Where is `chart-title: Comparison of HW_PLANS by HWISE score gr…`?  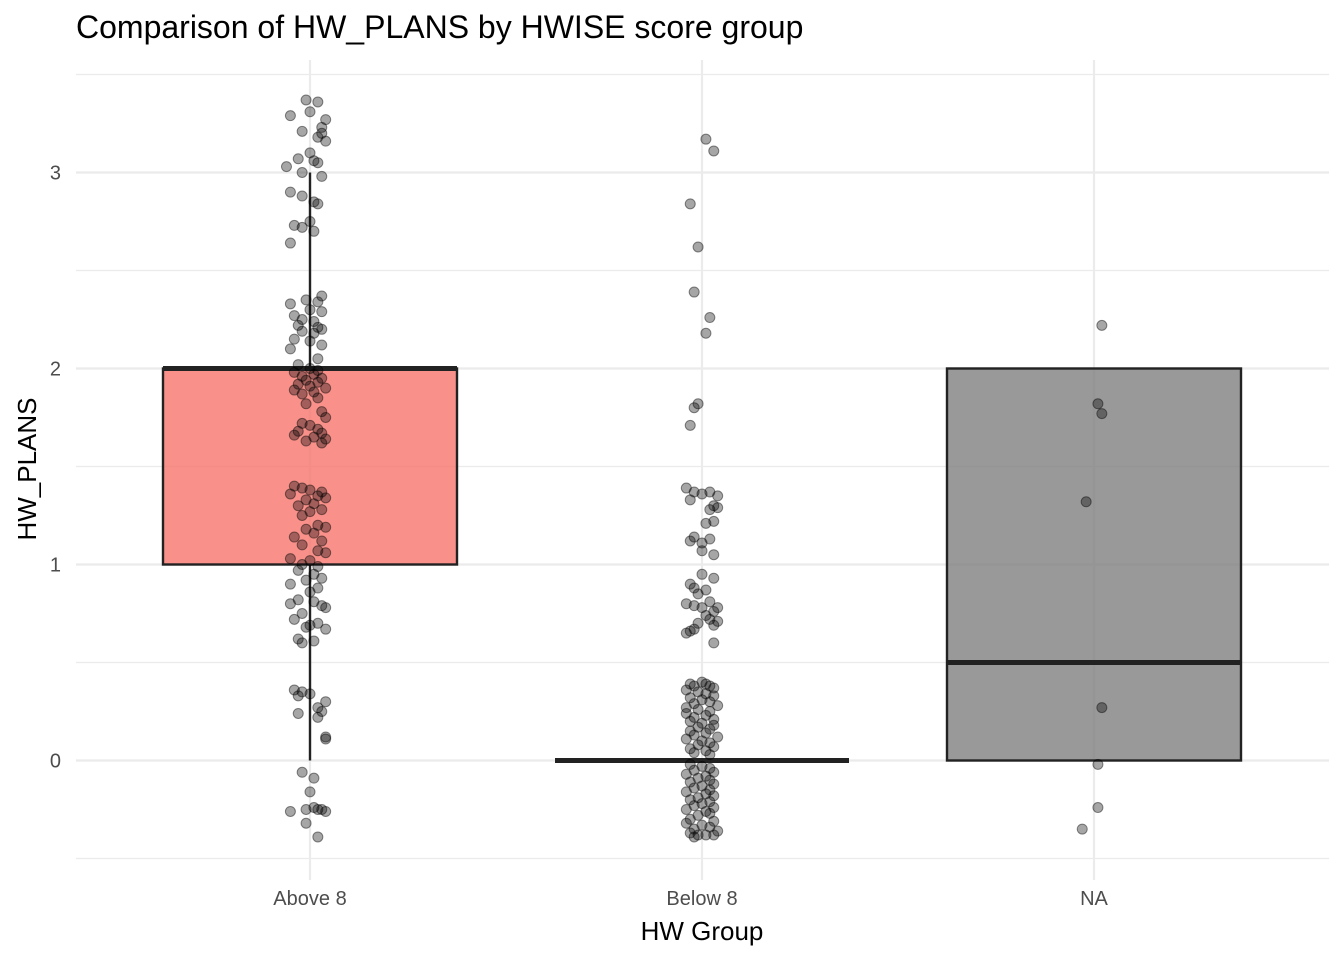 chart-title: Comparison of HW_PLANS by HWISE score gr… is located at coordinates (439, 27).